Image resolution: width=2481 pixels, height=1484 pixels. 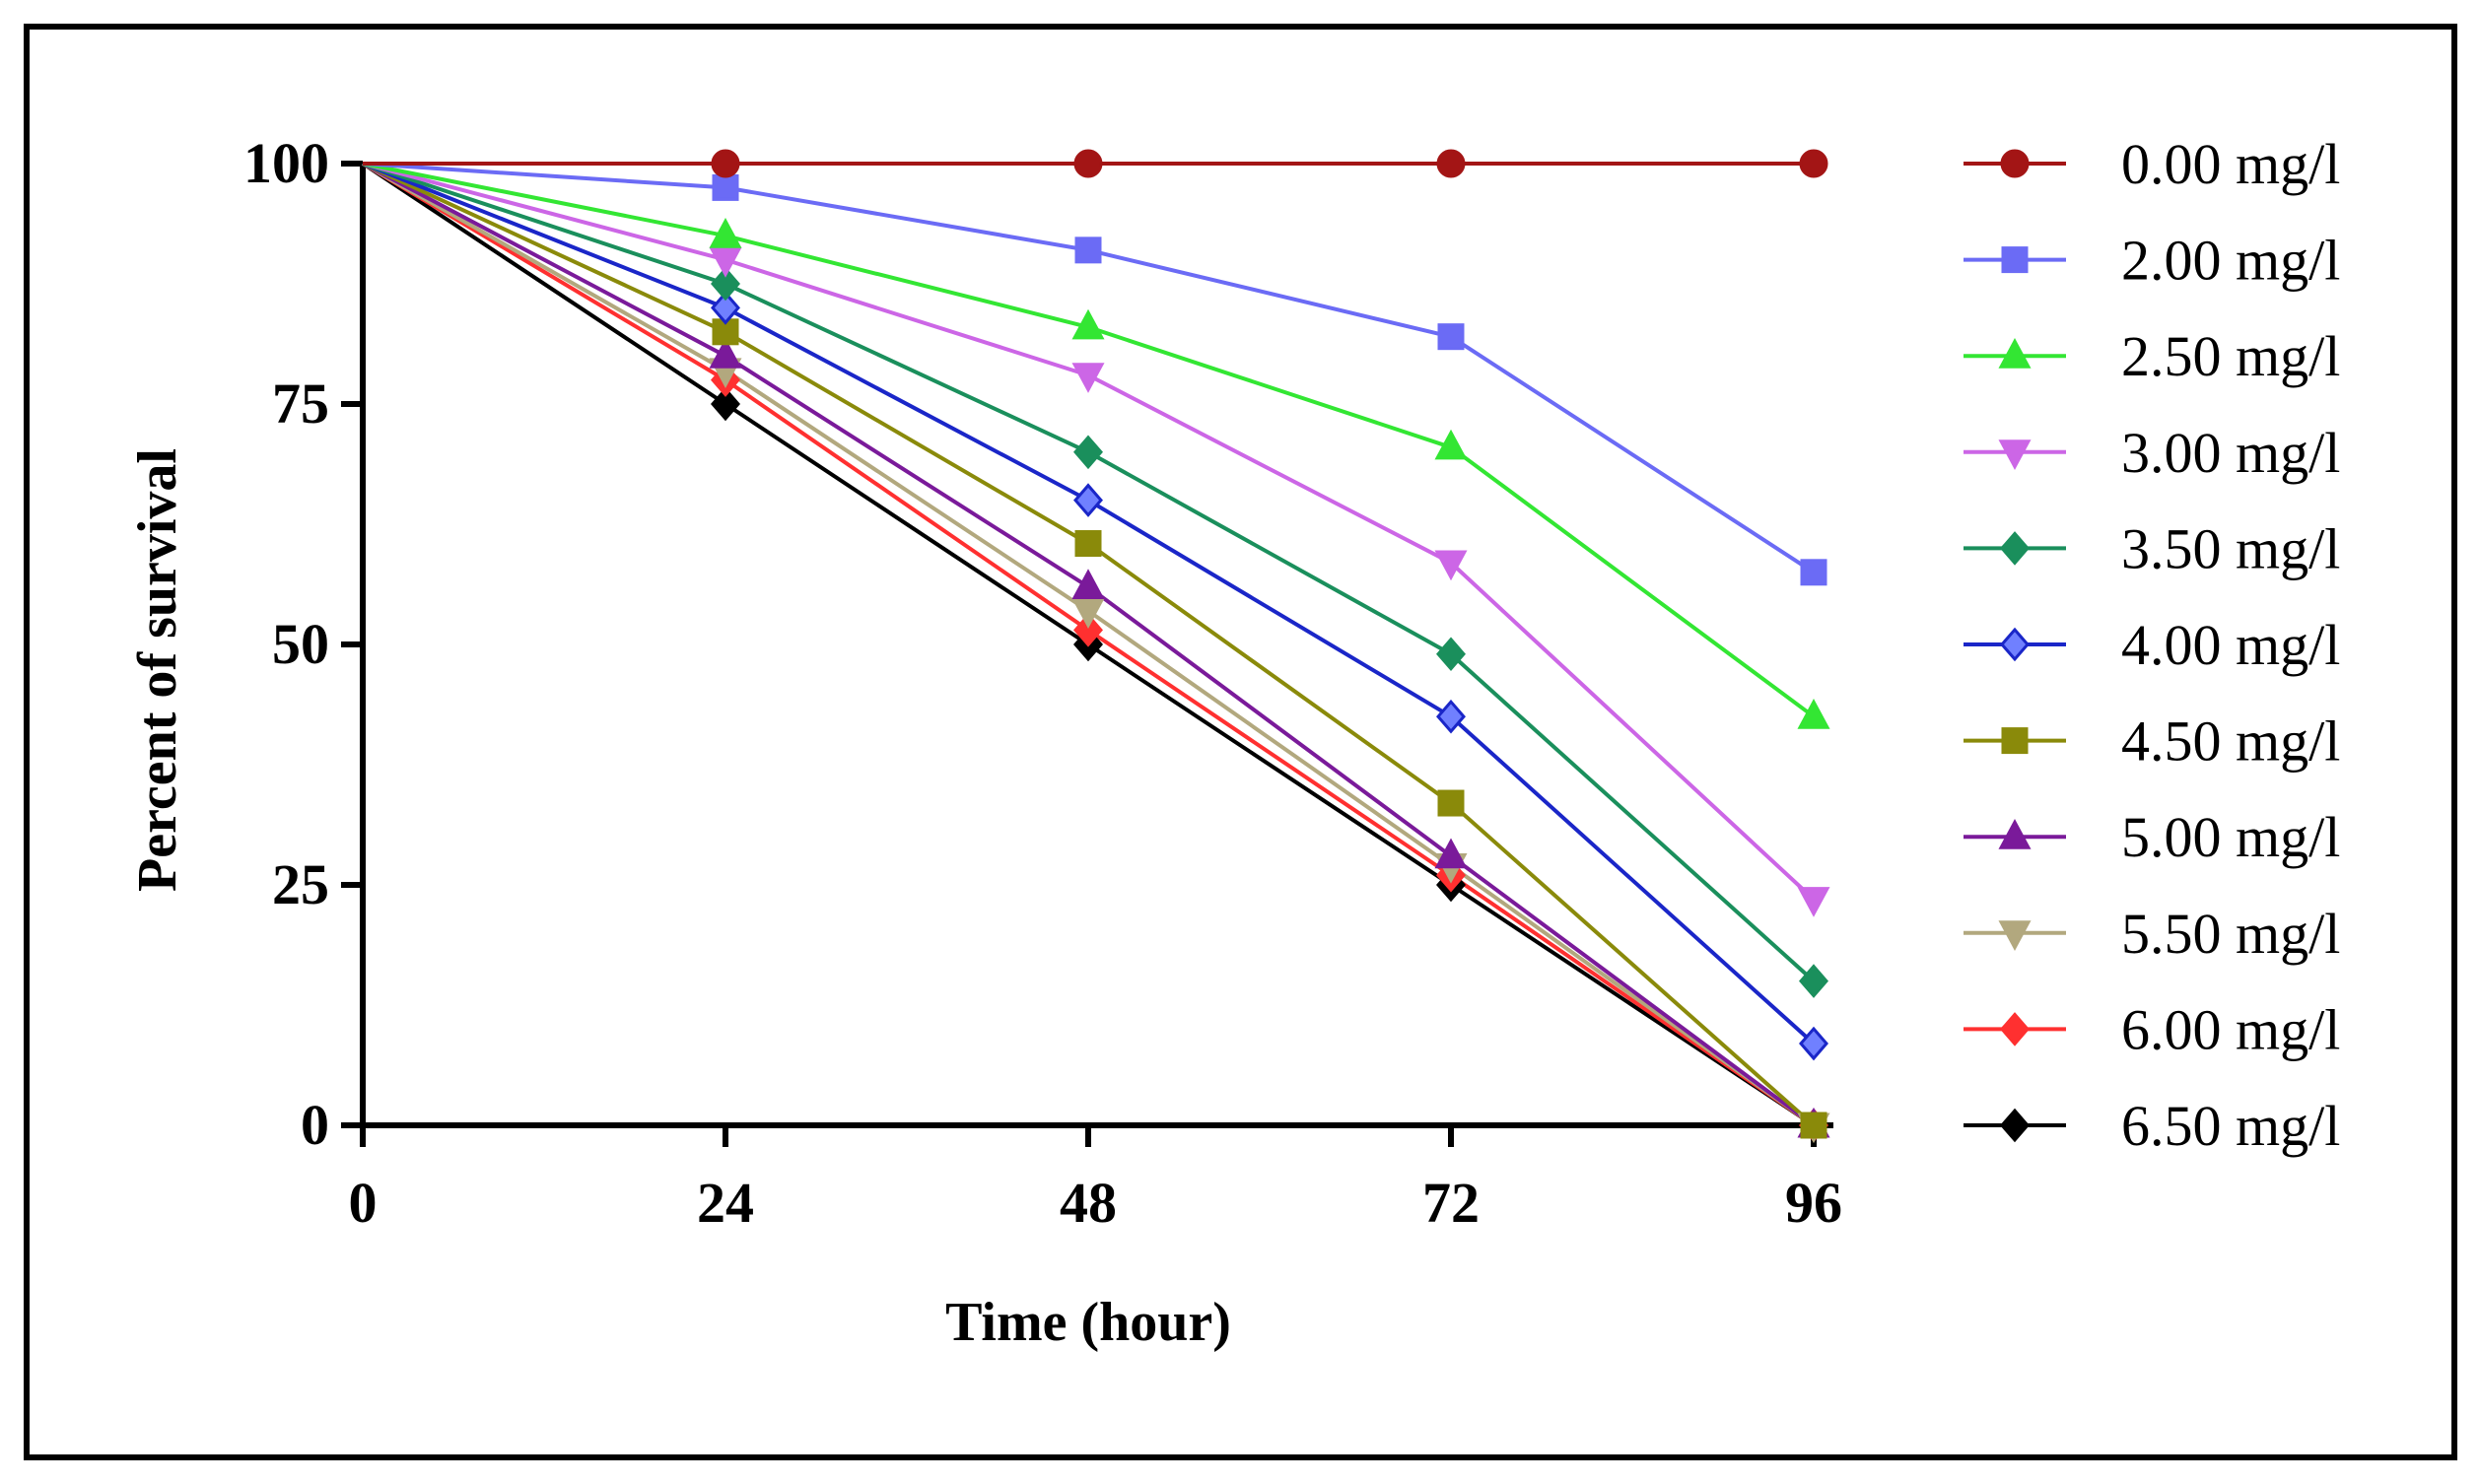 What do you see at coordinates (2231, 934) in the screenshot?
I see `legend-label: 5.50 mg/l` at bounding box center [2231, 934].